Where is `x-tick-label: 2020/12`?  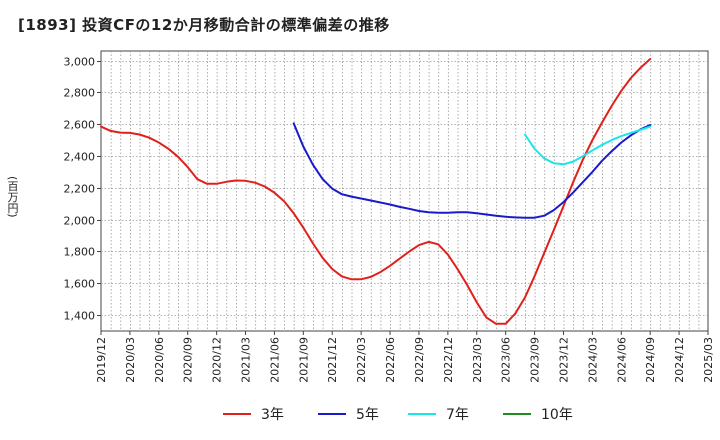 x-tick-label: 2020/12 is located at coordinates (217, 360).